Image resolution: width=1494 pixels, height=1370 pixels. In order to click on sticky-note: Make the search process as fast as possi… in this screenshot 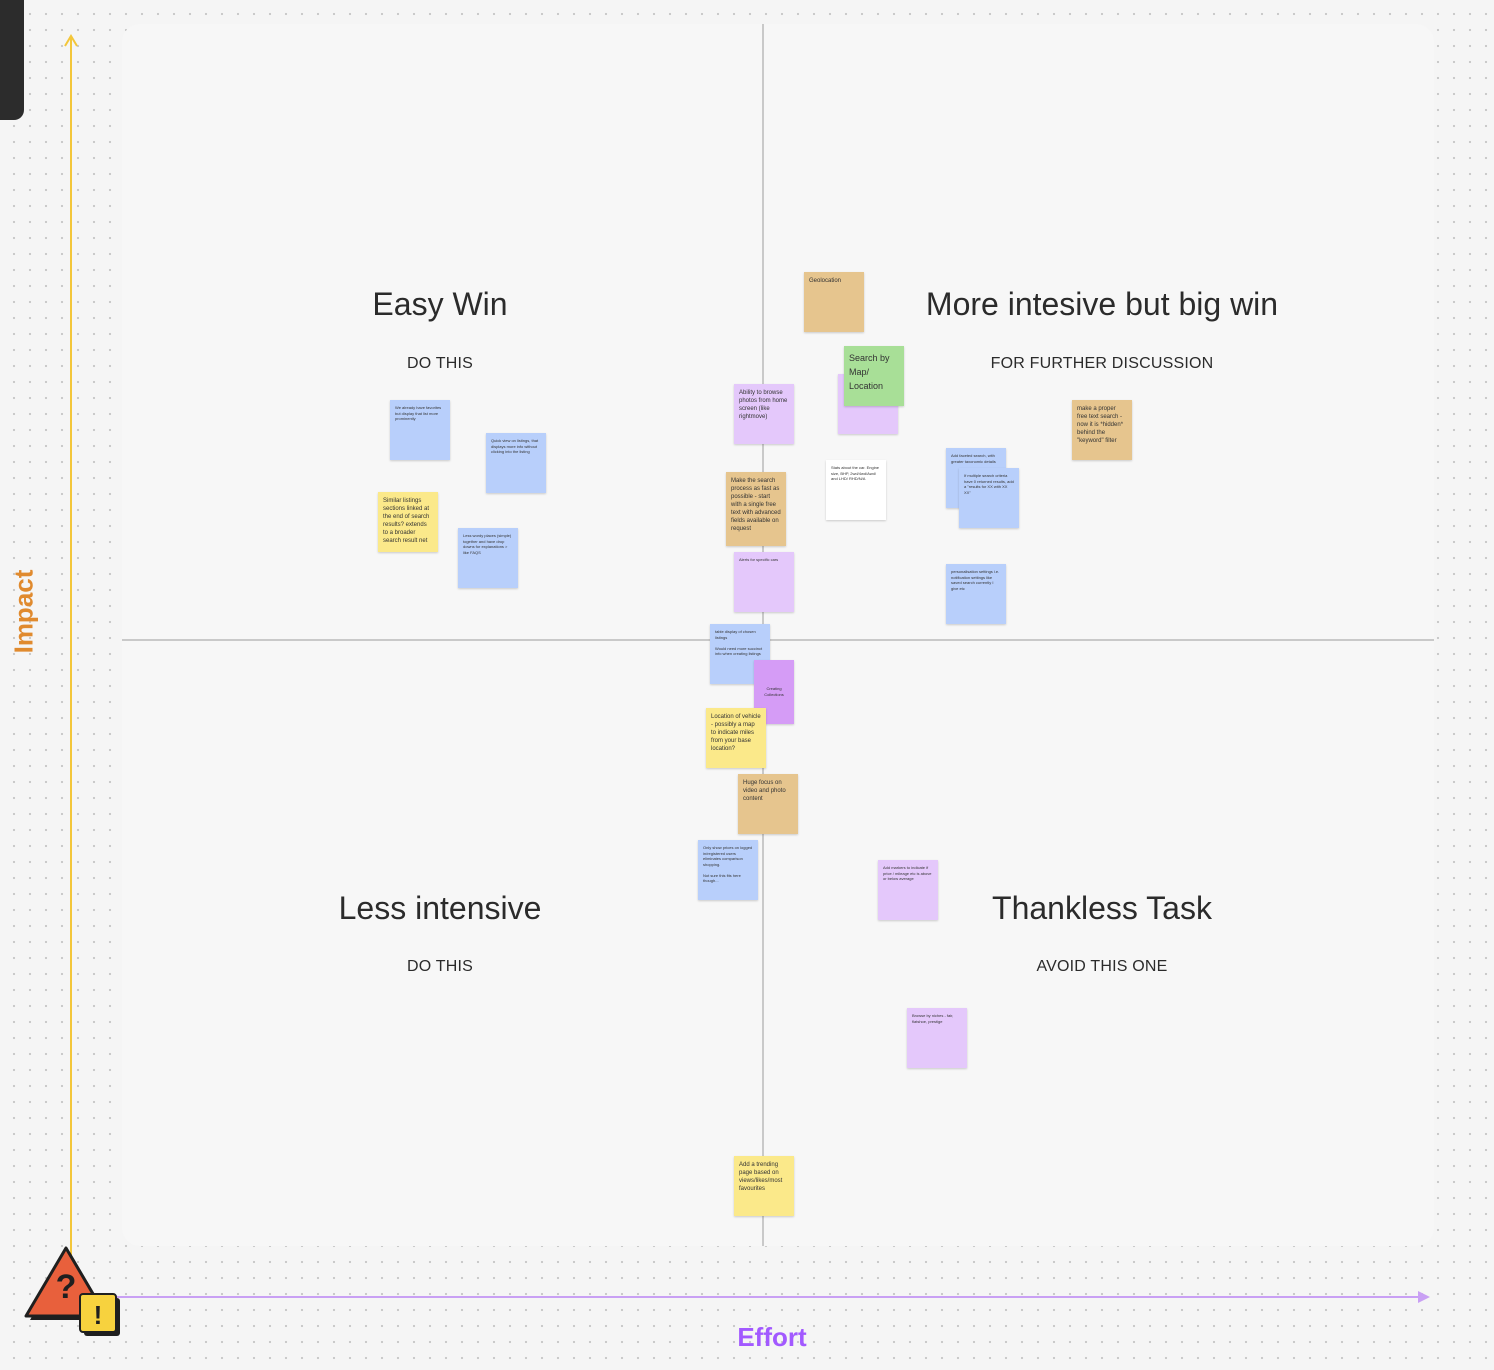, I will do `click(756, 509)`.